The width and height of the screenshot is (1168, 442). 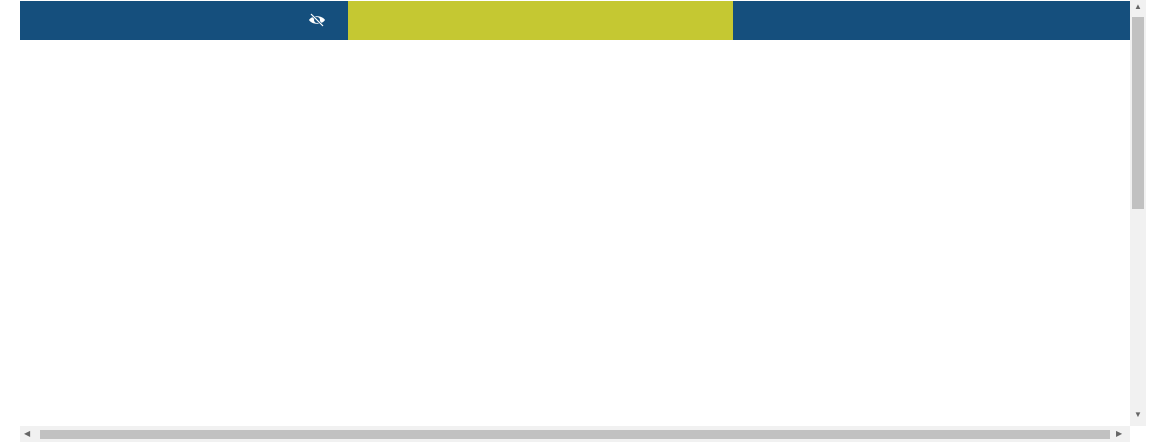 I want to click on vertical-scrollbar: ▲ ▼, so click(x=1138, y=213).